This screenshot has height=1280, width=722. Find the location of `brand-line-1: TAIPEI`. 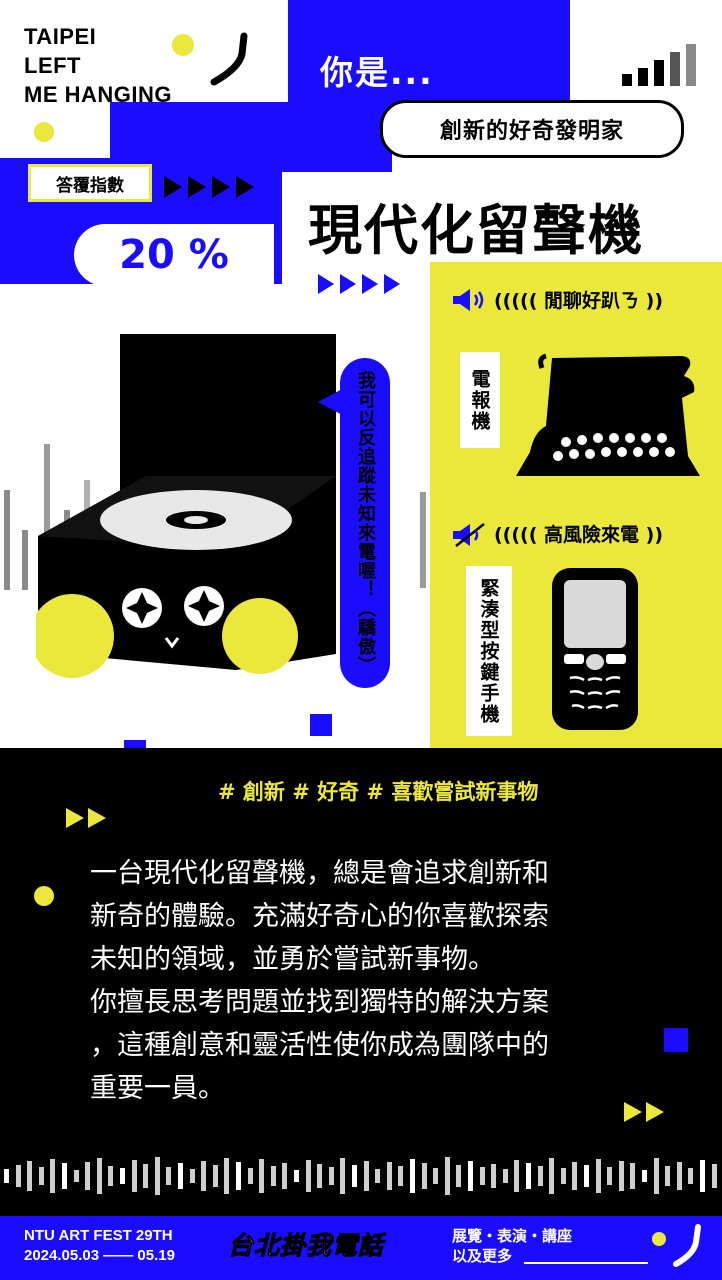

brand-line-1: TAIPEI is located at coordinates (60, 36).